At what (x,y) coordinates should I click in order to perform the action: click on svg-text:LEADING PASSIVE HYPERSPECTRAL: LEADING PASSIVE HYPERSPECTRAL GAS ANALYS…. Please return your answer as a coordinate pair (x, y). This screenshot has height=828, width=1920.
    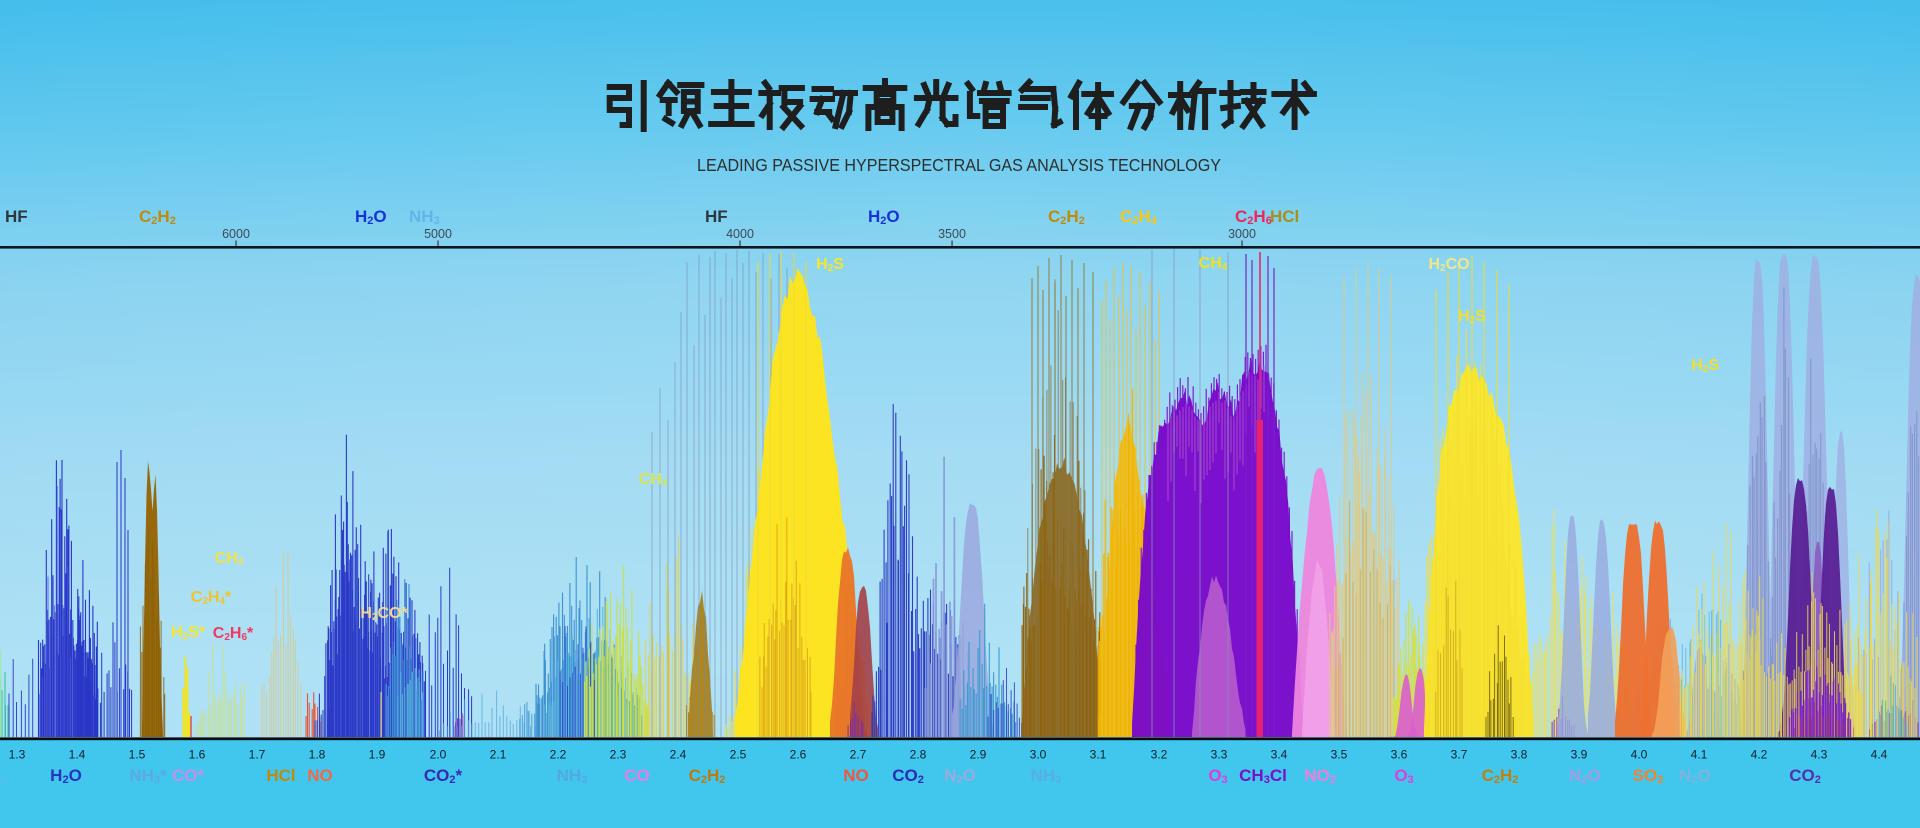
    Looking at the image, I should click on (959, 165).